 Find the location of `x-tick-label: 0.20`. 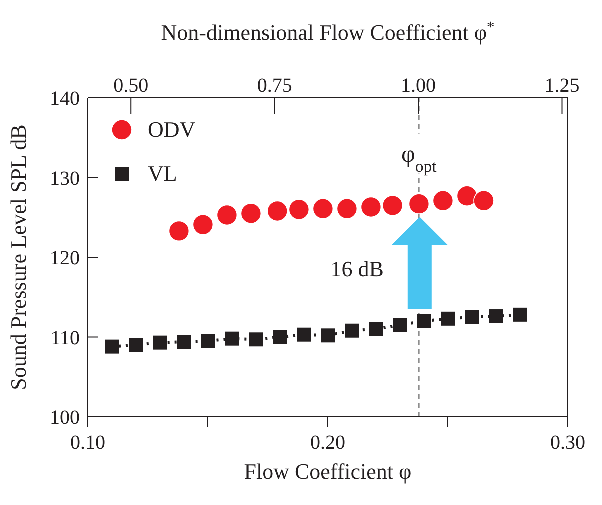

x-tick-label: 0.20 is located at coordinates (328, 443).